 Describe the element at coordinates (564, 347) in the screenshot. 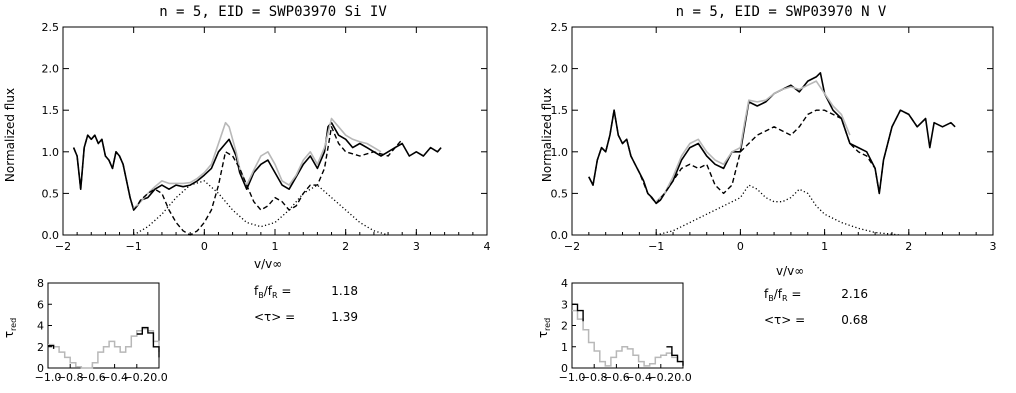

I see `inset-y-tick-label: 1` at that location.